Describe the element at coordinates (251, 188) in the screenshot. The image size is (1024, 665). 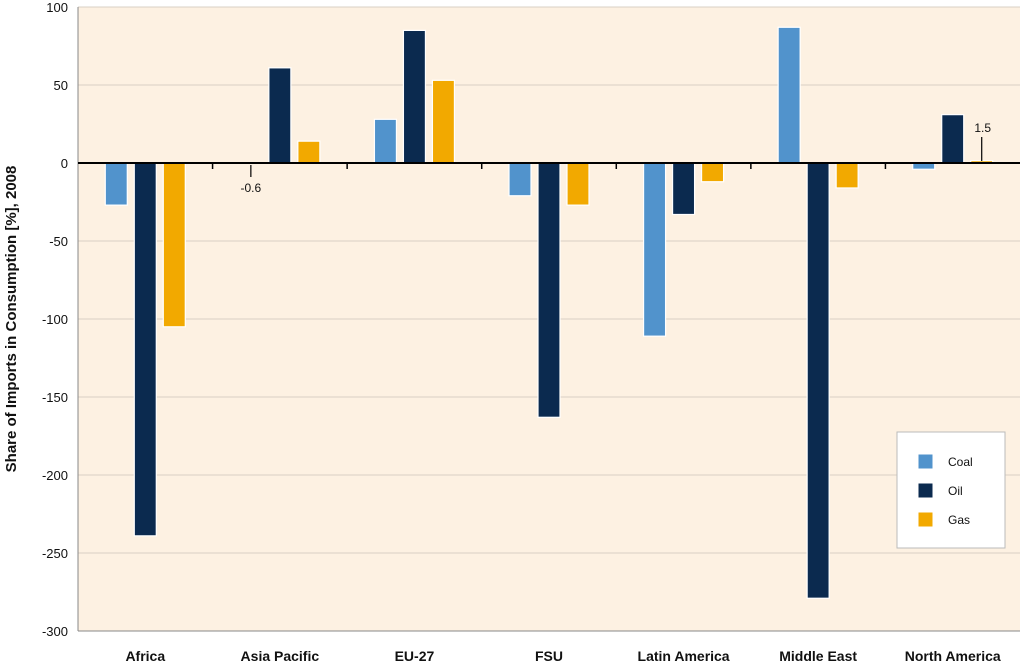
I see `annotation-label: -0.6` at that location.